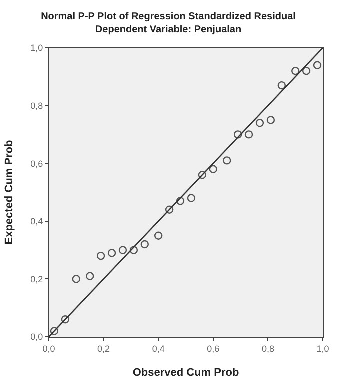 The height and width of the screenshot is (385, 337). I want to click on x-tick-label: 0,2, so click(104, 349).